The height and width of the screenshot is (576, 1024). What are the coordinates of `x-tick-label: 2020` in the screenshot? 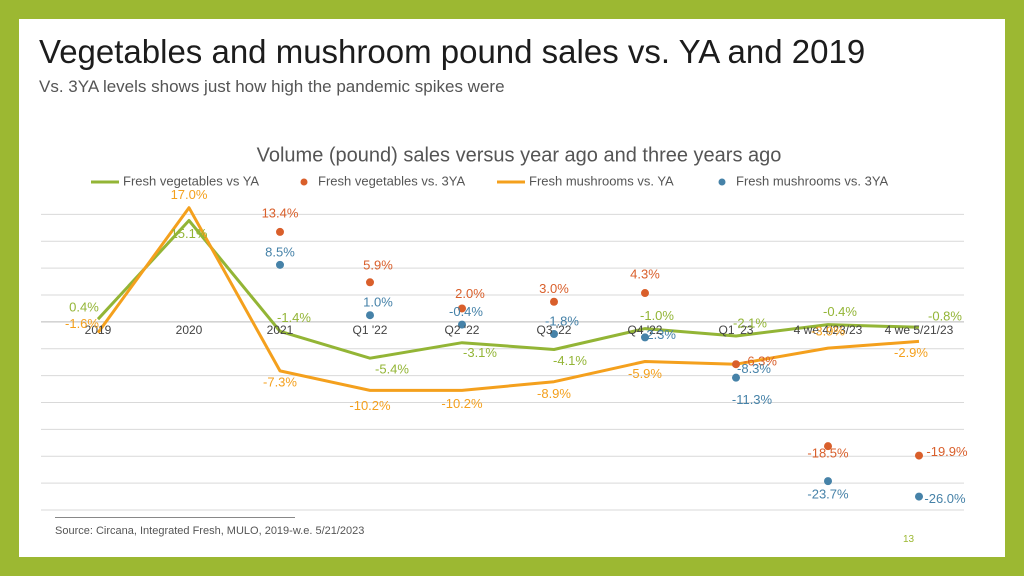 It's located at (189, 330).